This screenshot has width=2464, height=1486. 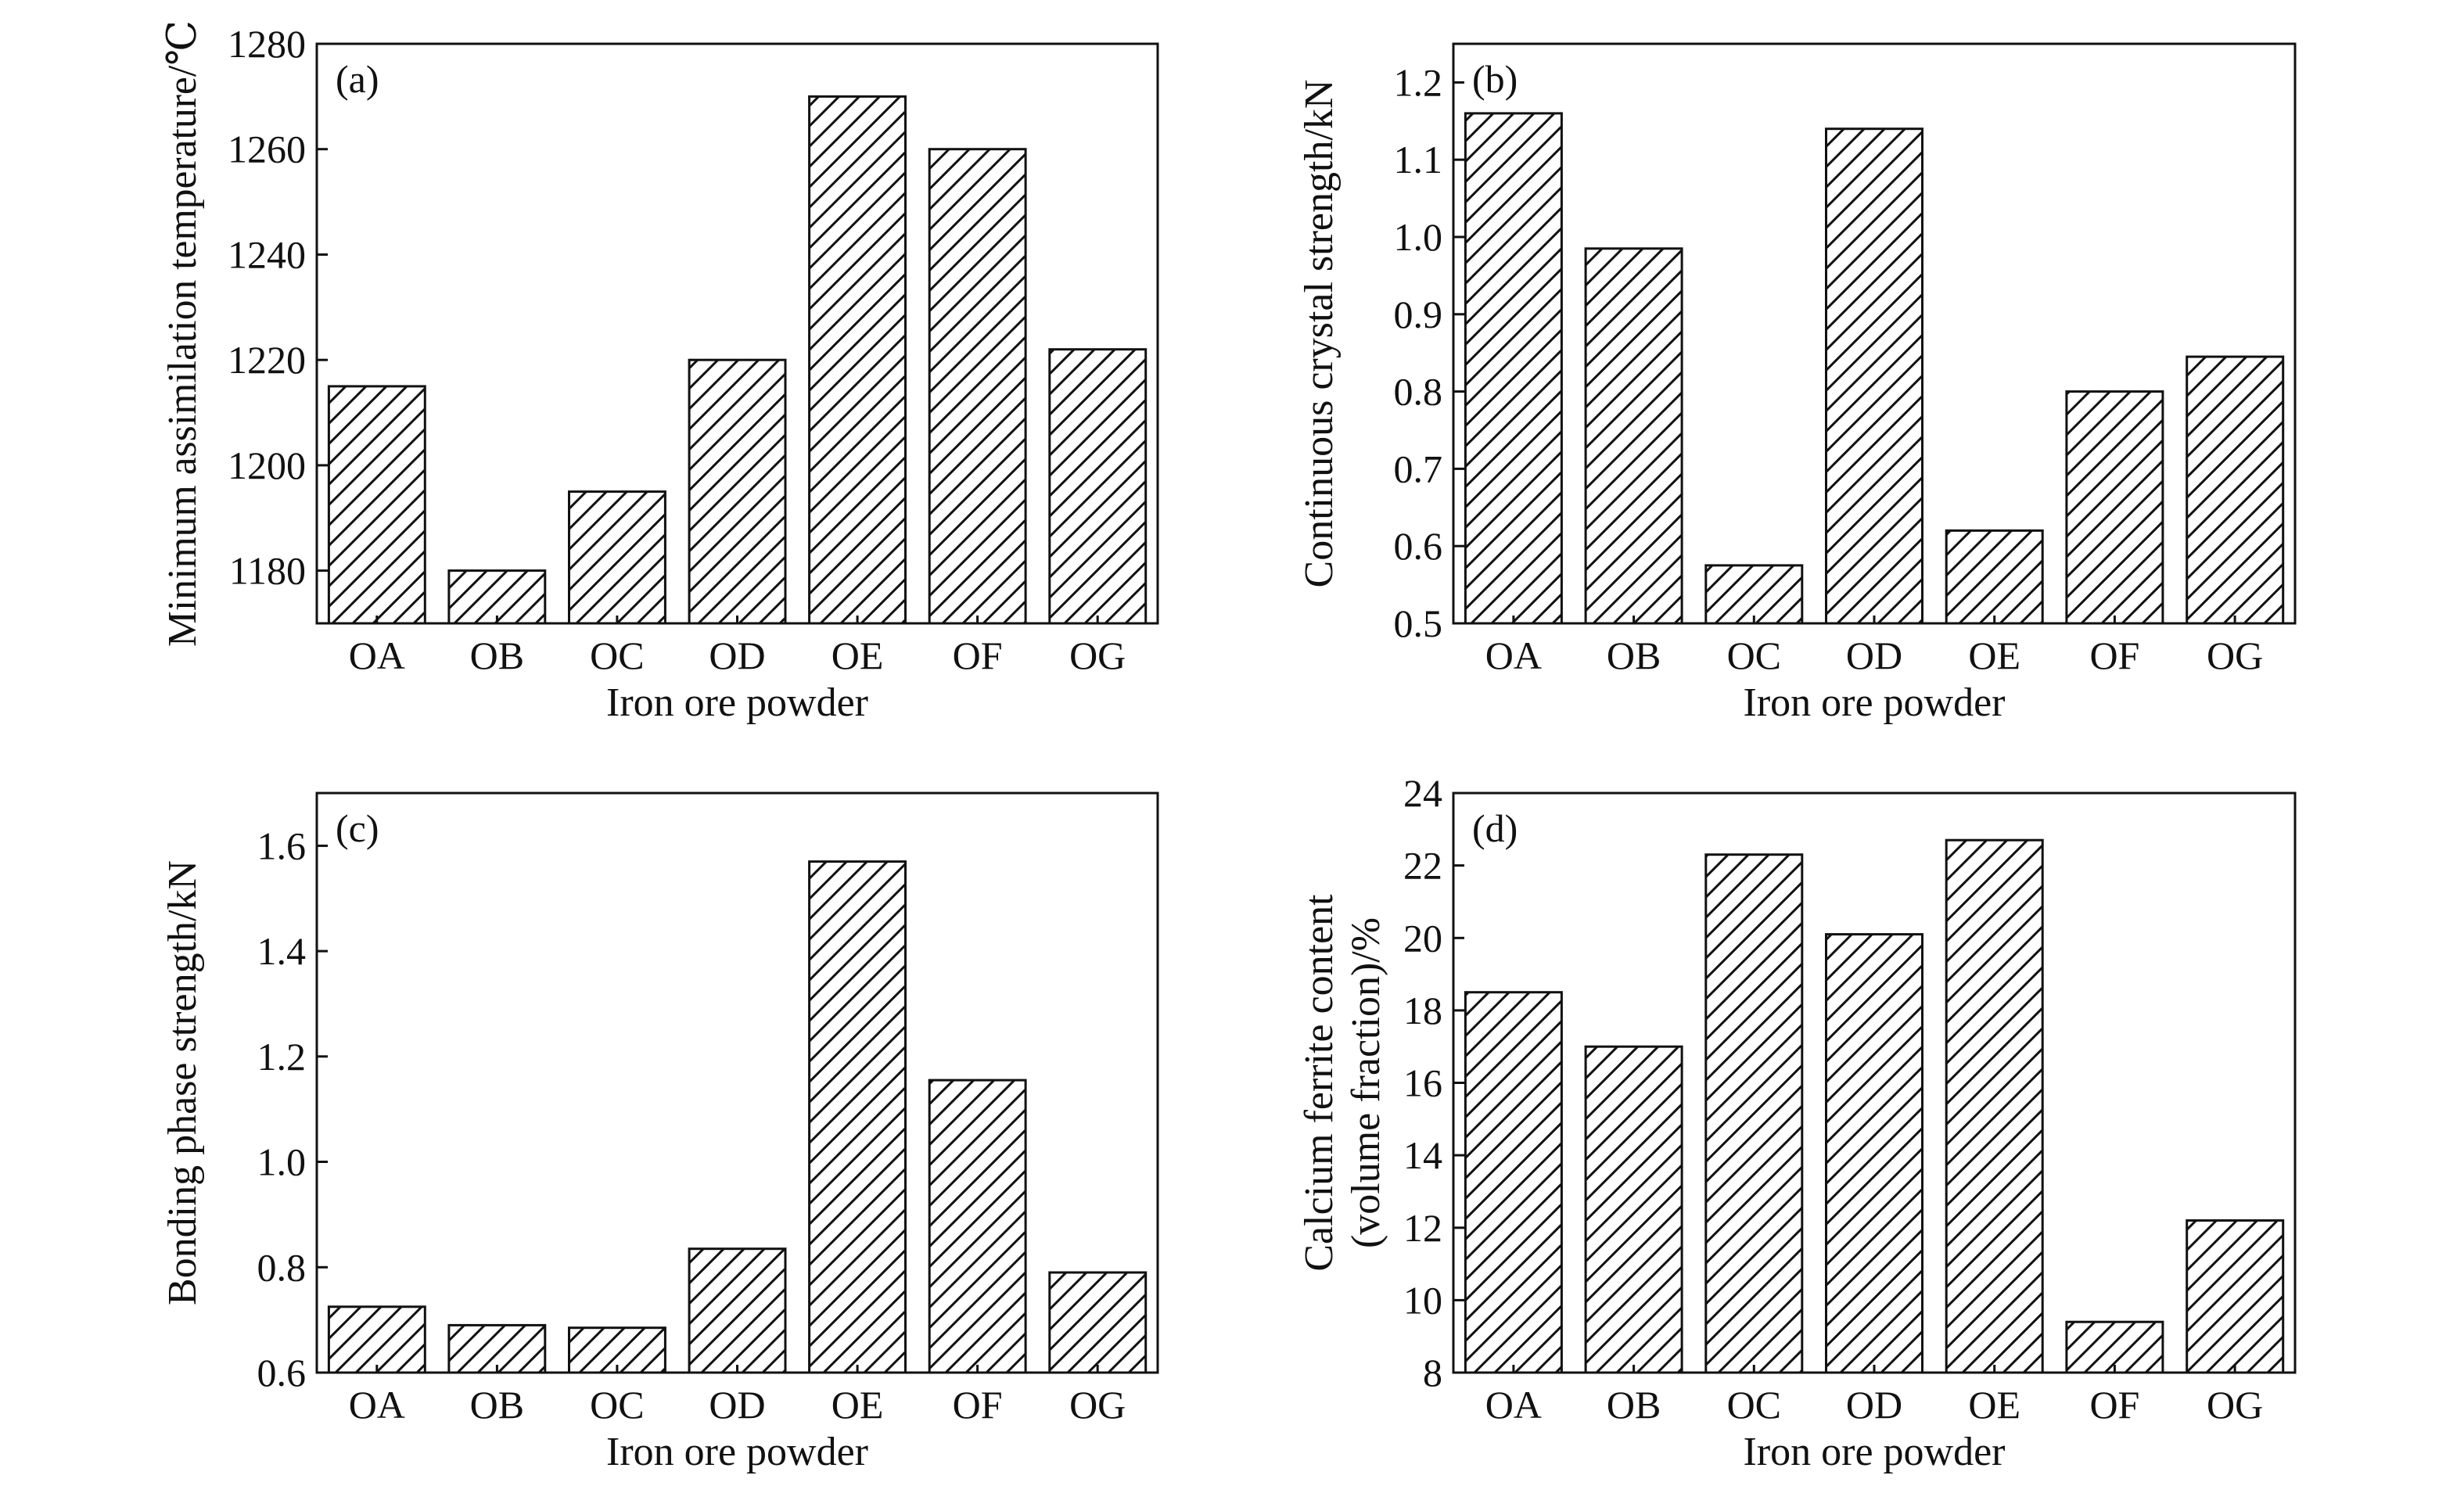 What do you see at coordinates (1994, 1106) in the screenshot?
I see `bar-d-oe` at bounding box center [1994, 1106].